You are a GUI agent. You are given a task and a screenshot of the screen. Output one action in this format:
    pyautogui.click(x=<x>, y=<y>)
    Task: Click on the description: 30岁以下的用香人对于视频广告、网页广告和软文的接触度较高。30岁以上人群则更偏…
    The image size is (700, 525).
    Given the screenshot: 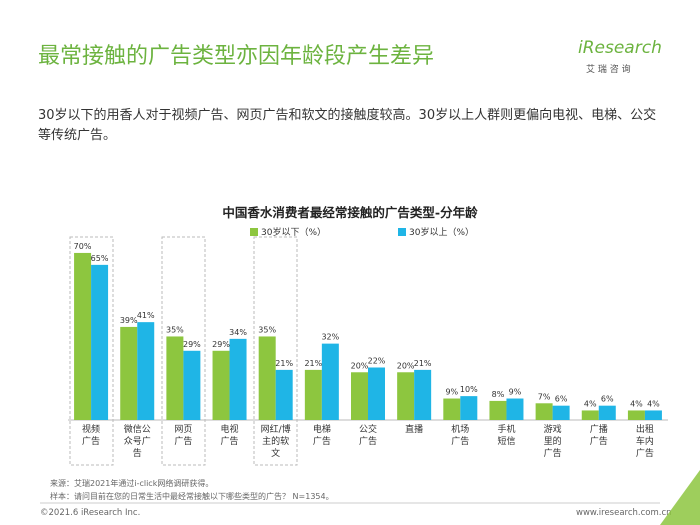 What is the action you would take?
    pyautogui.click(x=347, y=125)
    